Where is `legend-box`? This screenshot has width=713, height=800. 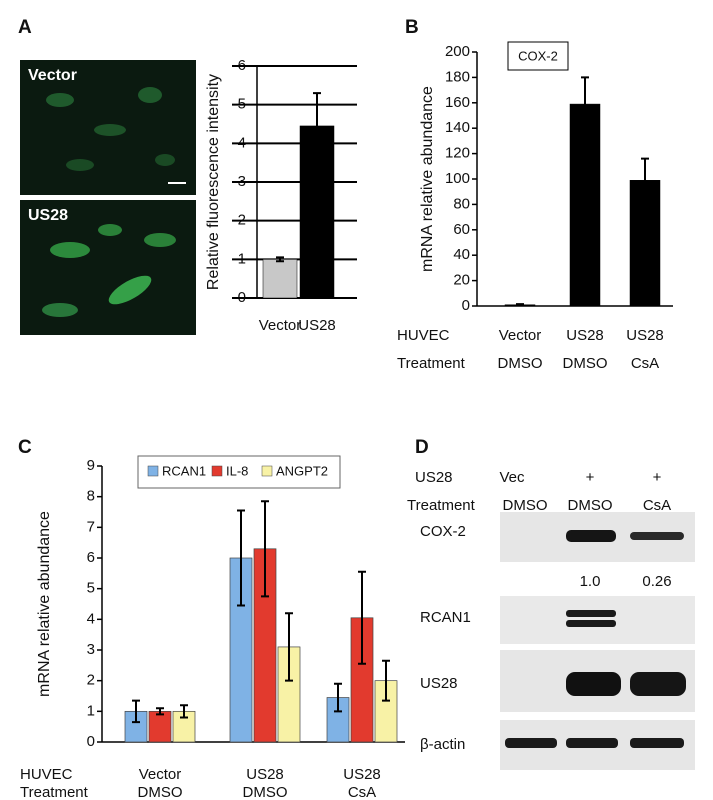 legend-box is located at coordinates (239, 472).